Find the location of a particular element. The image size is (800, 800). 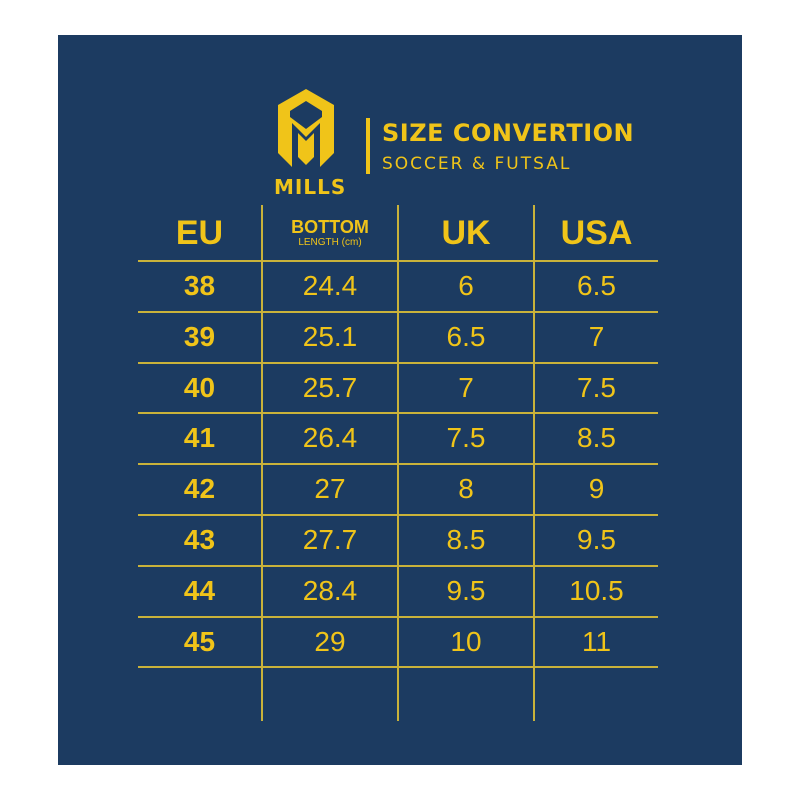

column-header-uk: UK is located at coordinates (466, 232).